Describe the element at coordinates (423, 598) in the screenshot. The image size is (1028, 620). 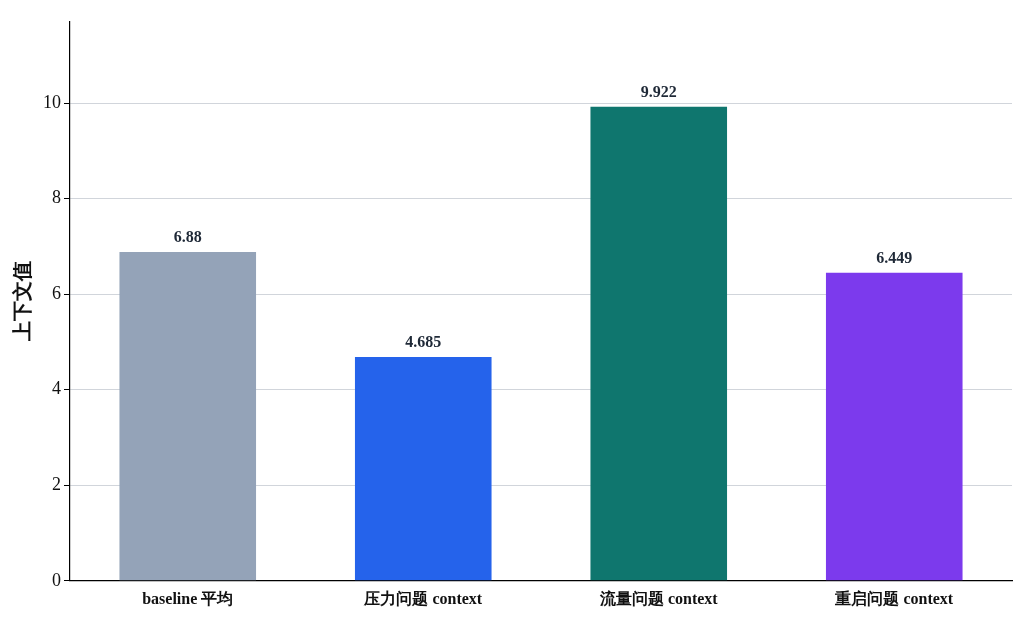
I see `x-tick-label: 压力问题 context` at that location.